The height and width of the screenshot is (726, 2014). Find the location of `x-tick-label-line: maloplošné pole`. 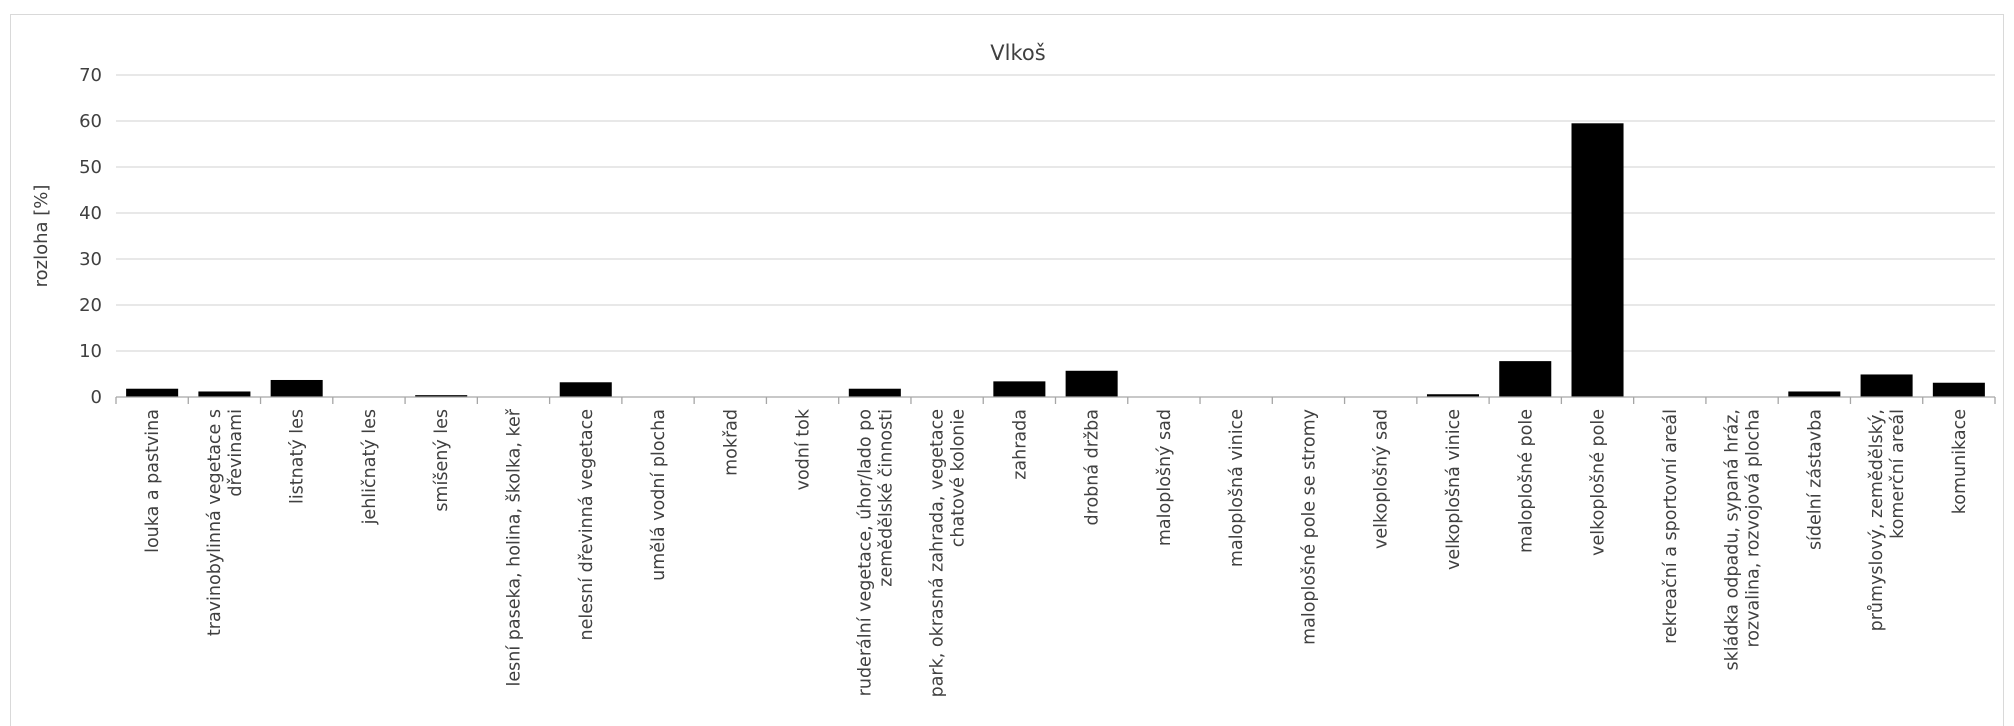

x-tick-label-line: maloplošné pole is located at coordinates (1526, 481).